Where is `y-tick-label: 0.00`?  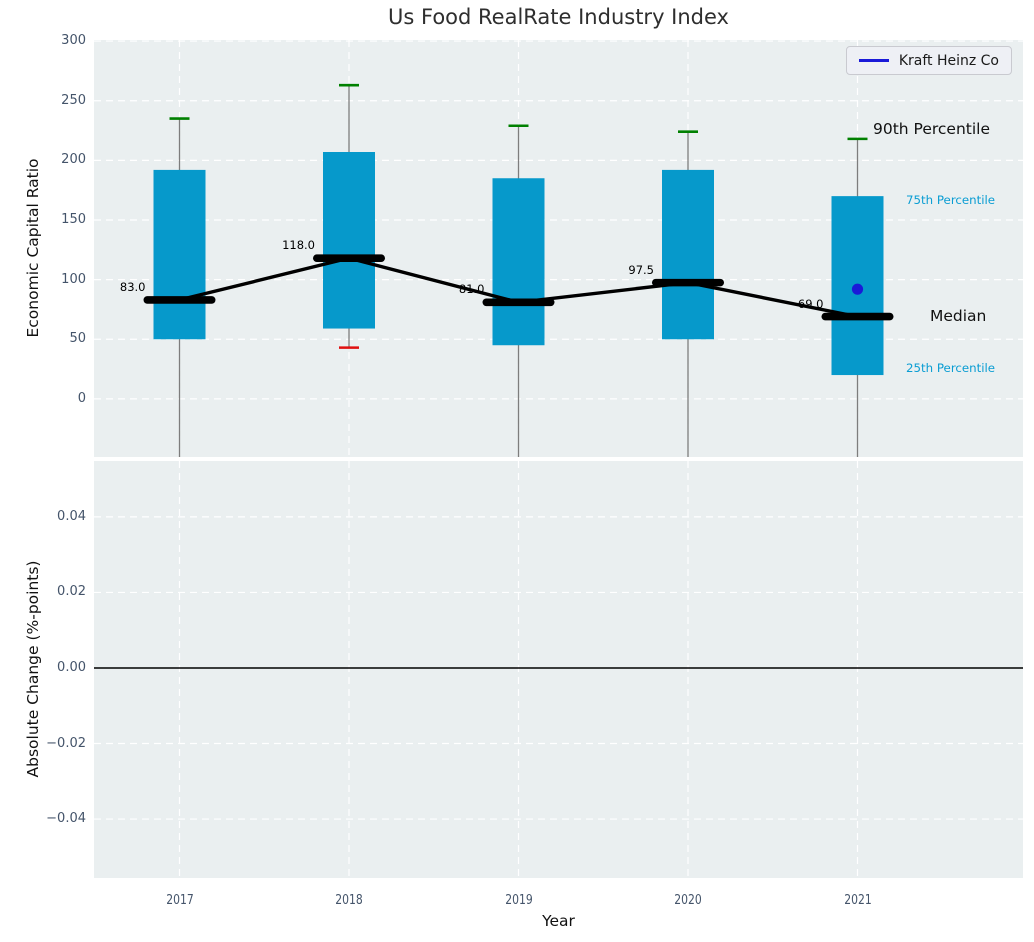 y-tick-label: 0.00 is located at coordinates (71, 667).